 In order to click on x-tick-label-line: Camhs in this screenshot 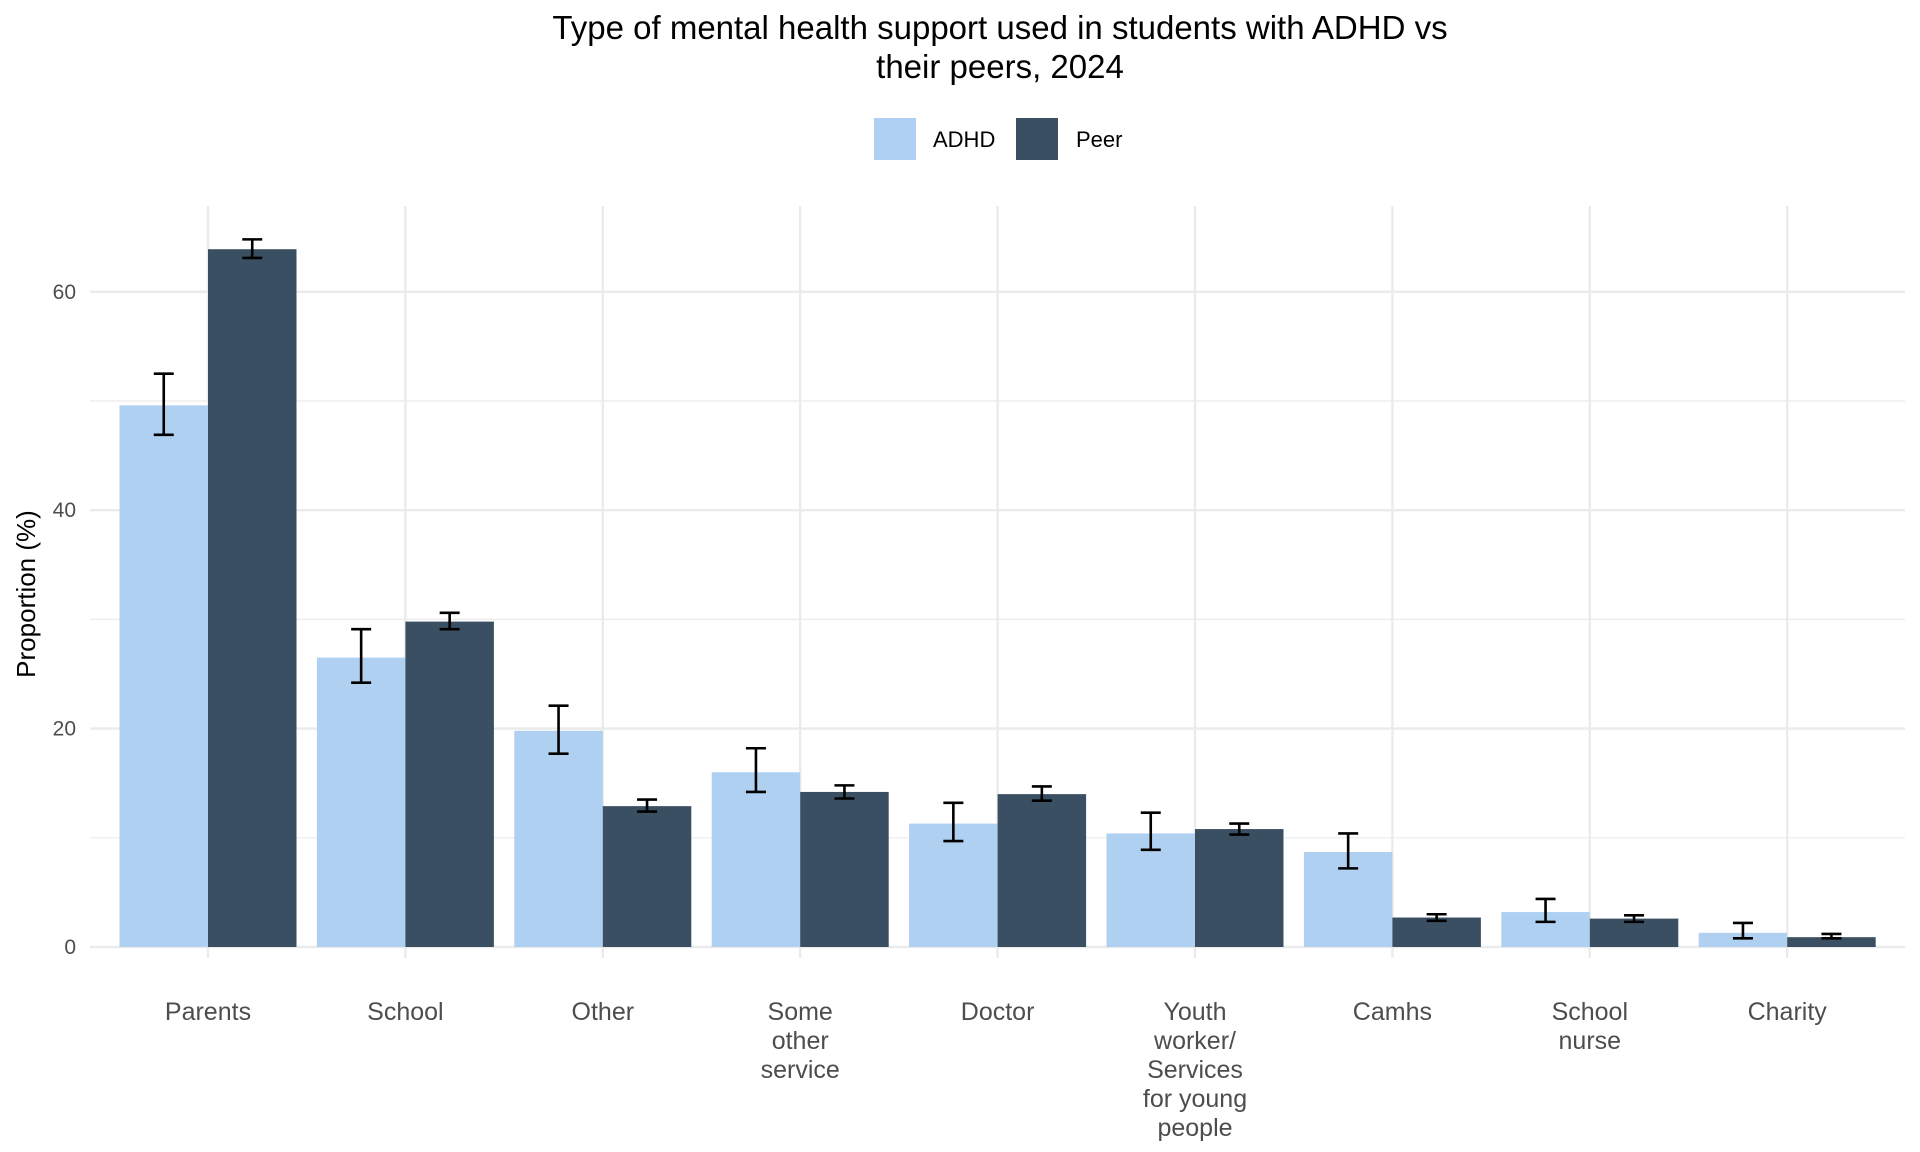, I will do `click(1392, 1012)`.